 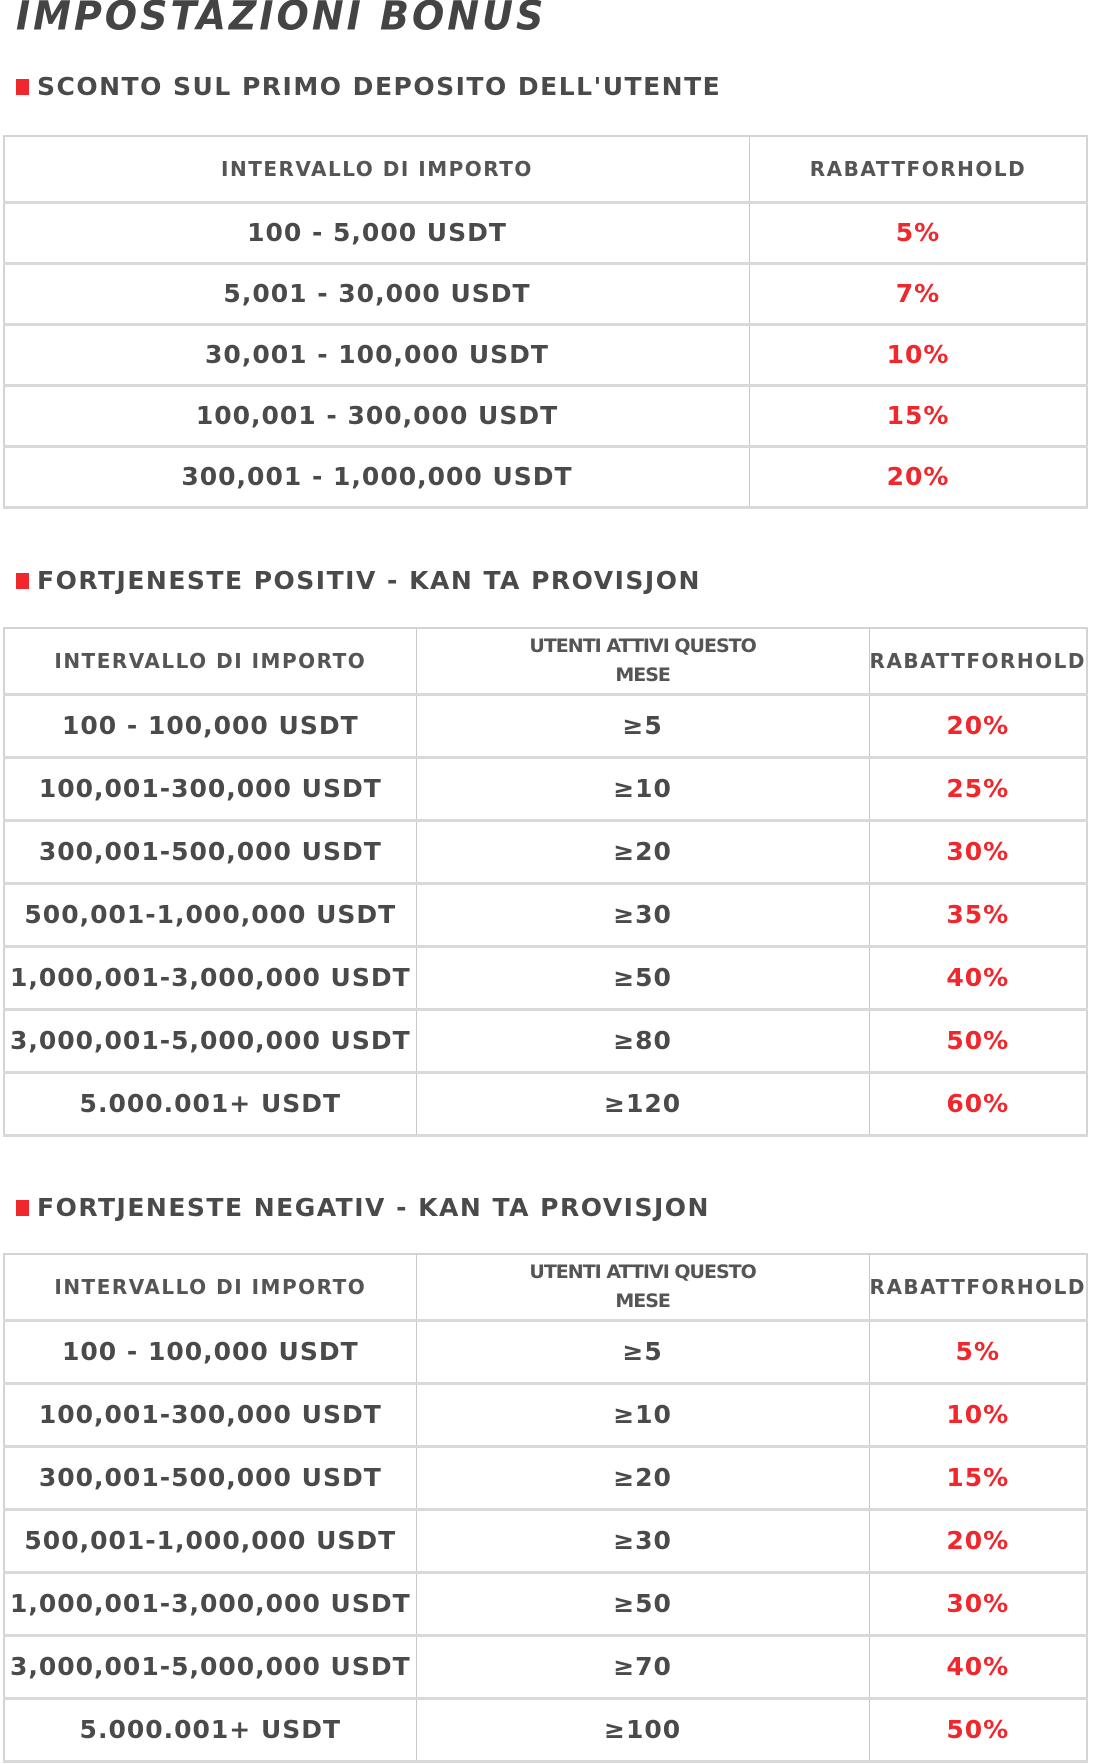 I want to click on table-row: 100,001-300,000 USDT ≥10 10%, so click(x=545, y=1414).